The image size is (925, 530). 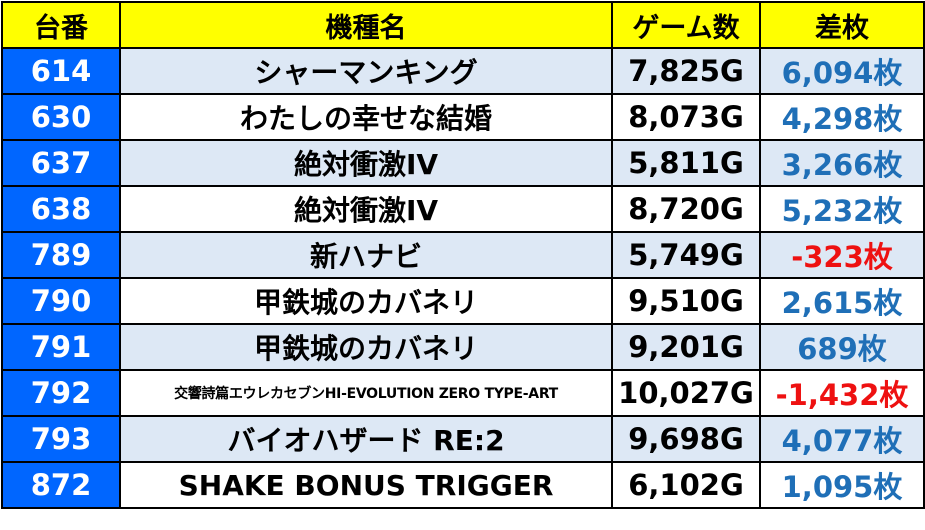 What do you see at coordinates (366, 255) in the screenshot?
I see `machine-name: 新ハナビ` at bounding box center [366, 255].